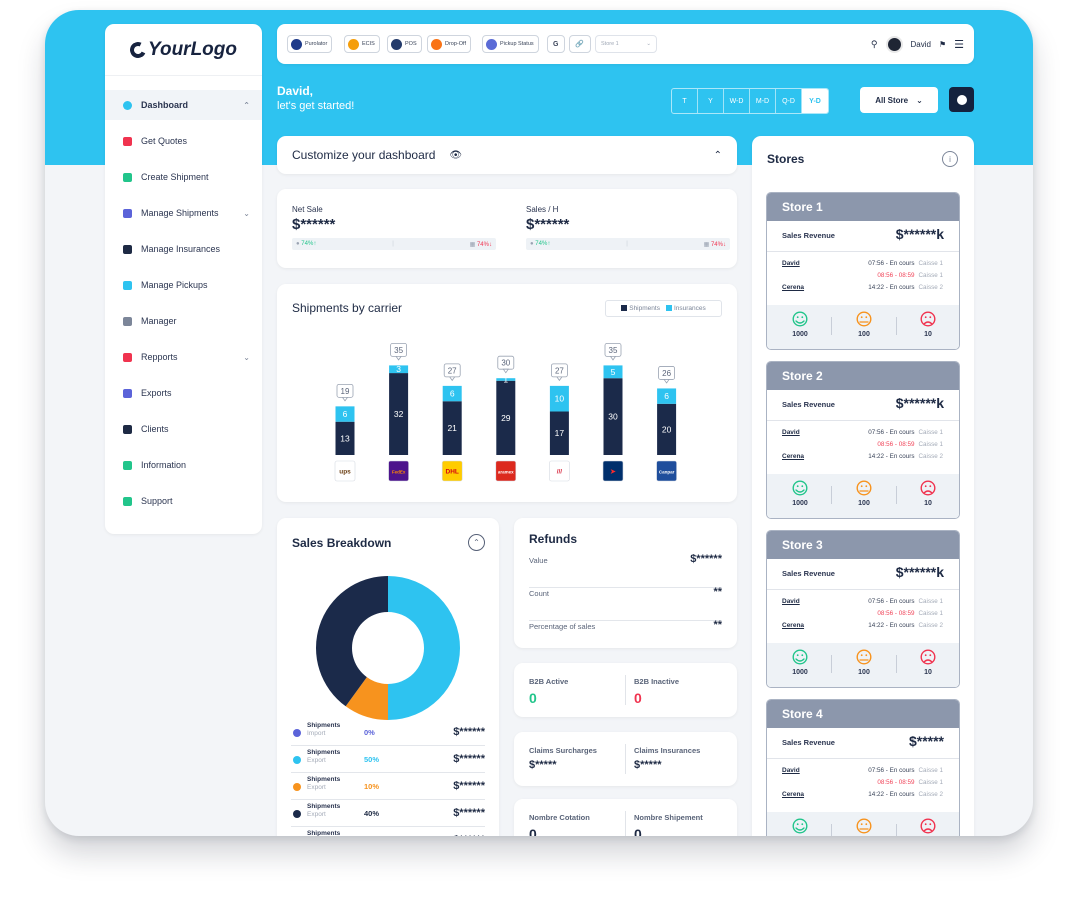  I want to click on claims-insurances-value: $*****, so click(648, 765).